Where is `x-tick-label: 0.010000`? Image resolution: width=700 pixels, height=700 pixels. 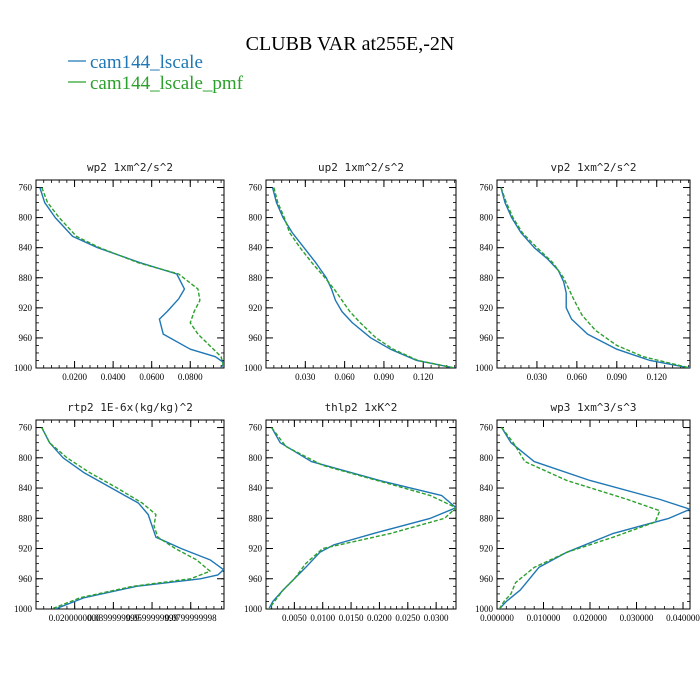
x-tick-label: 0.010000 is located at coordinates (544, 618).